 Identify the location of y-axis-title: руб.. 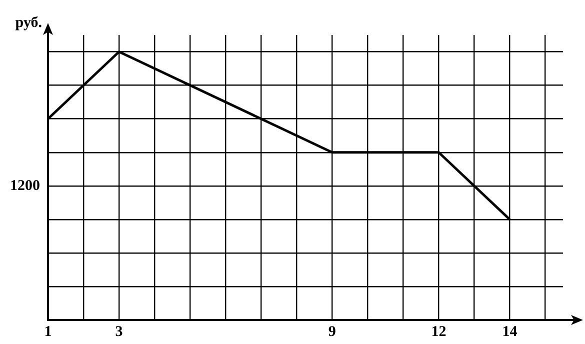
(28, 22).